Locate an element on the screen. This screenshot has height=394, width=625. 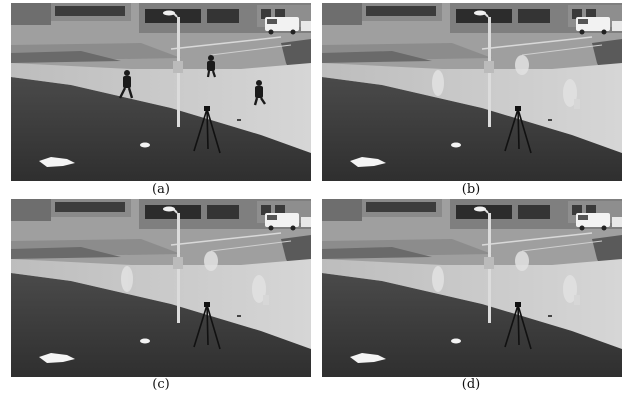
caption-a: (a) is located at coordinates (161, 189).